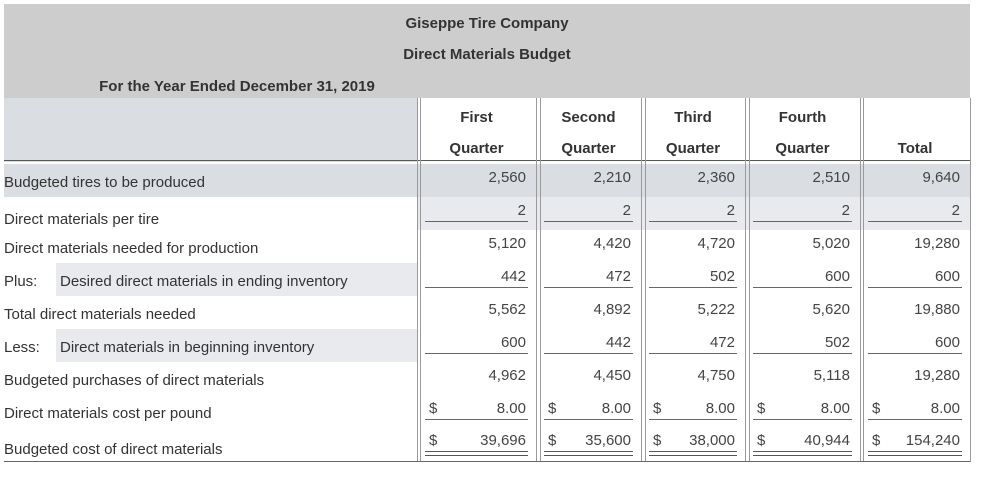 This screenshot has height=477, width=993. What do you see at coordinates (503, 440) in the screenshot?
I see `table-cell: 39,696` at bounding box center [503, 440].